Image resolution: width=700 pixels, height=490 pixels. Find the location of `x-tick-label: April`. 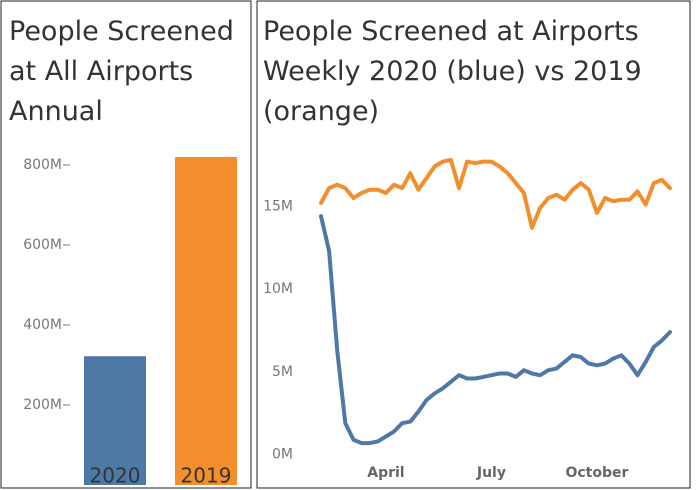

x-tick-label: April is located at coordinates (385, 473).